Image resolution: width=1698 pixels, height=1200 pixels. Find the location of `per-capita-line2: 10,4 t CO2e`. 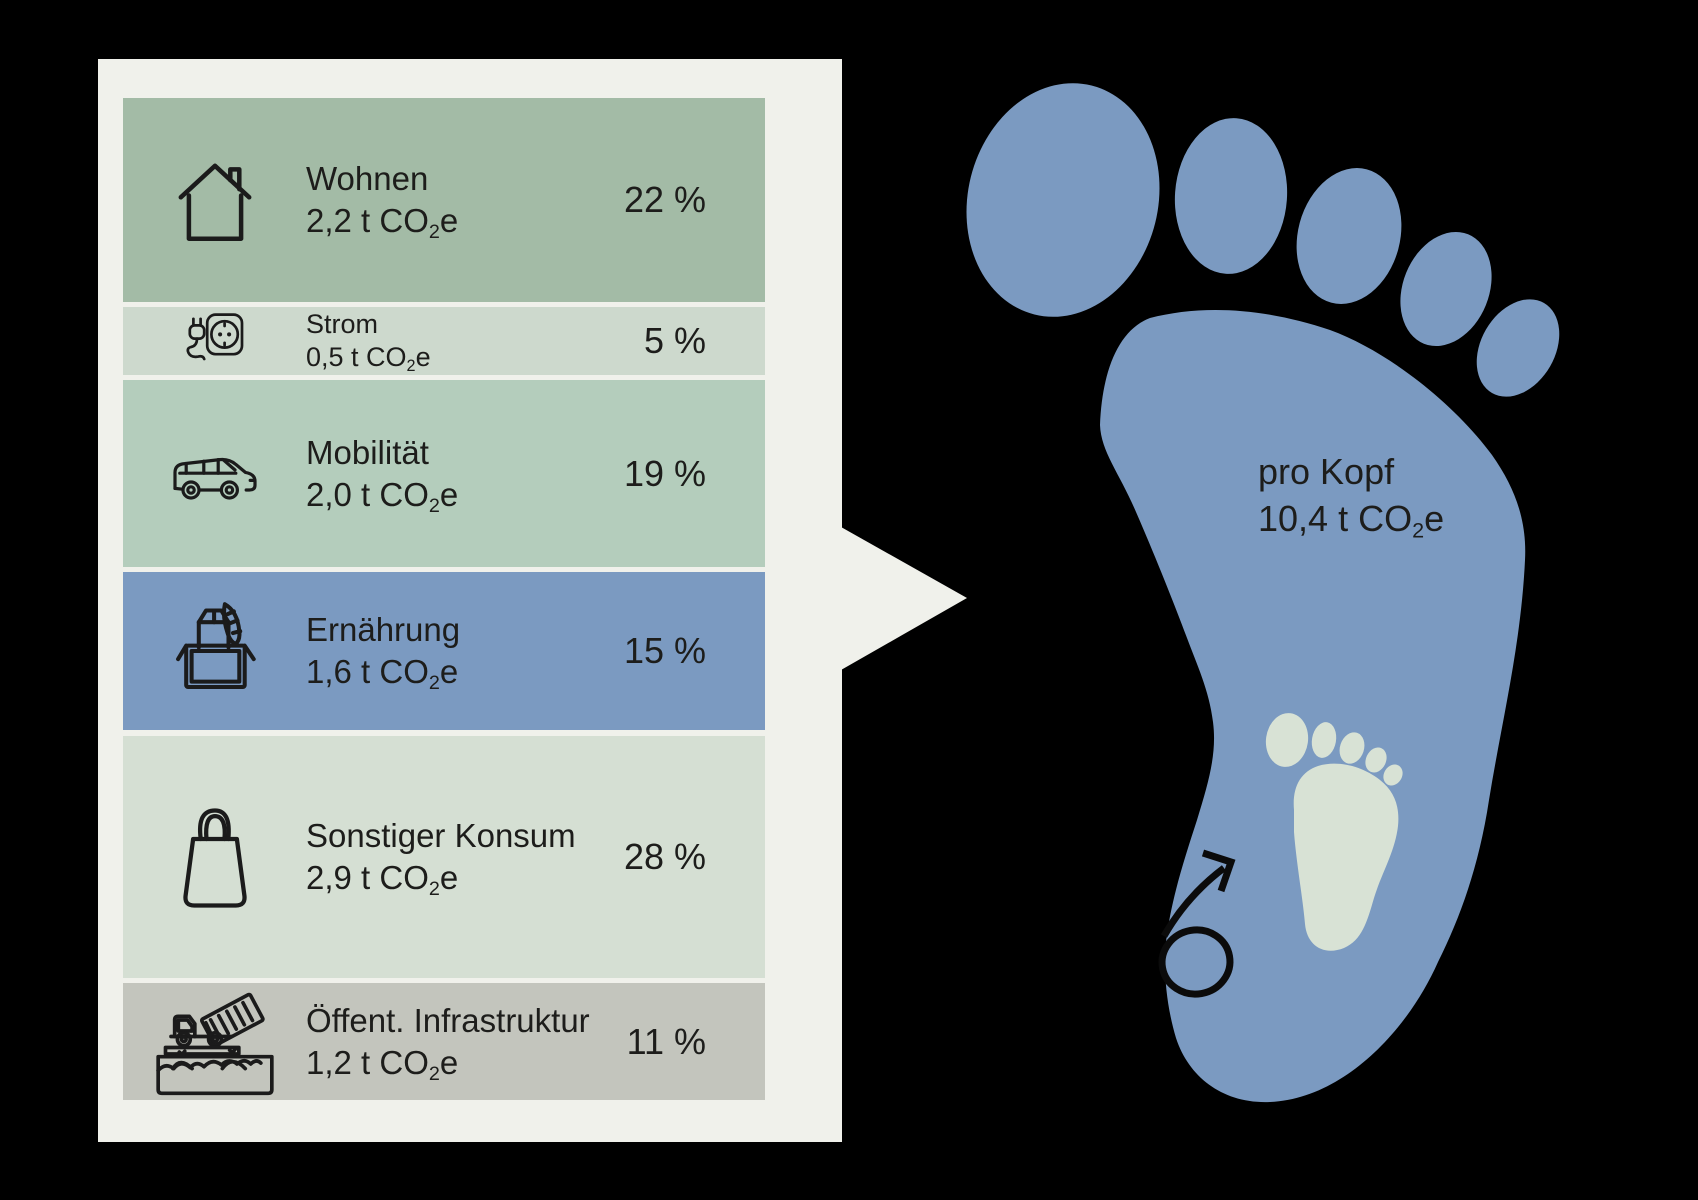

per-capita-line2: 10,4 t CO2e is located at coordinates (1351, 520).